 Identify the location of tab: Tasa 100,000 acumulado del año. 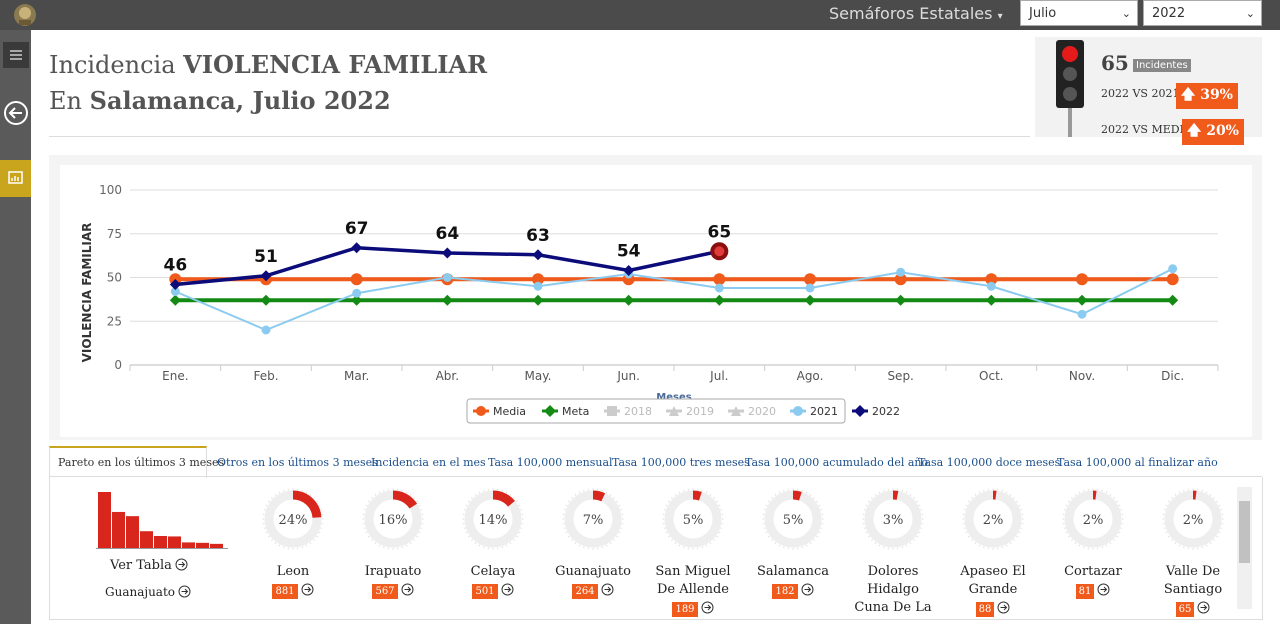
(837, 462).